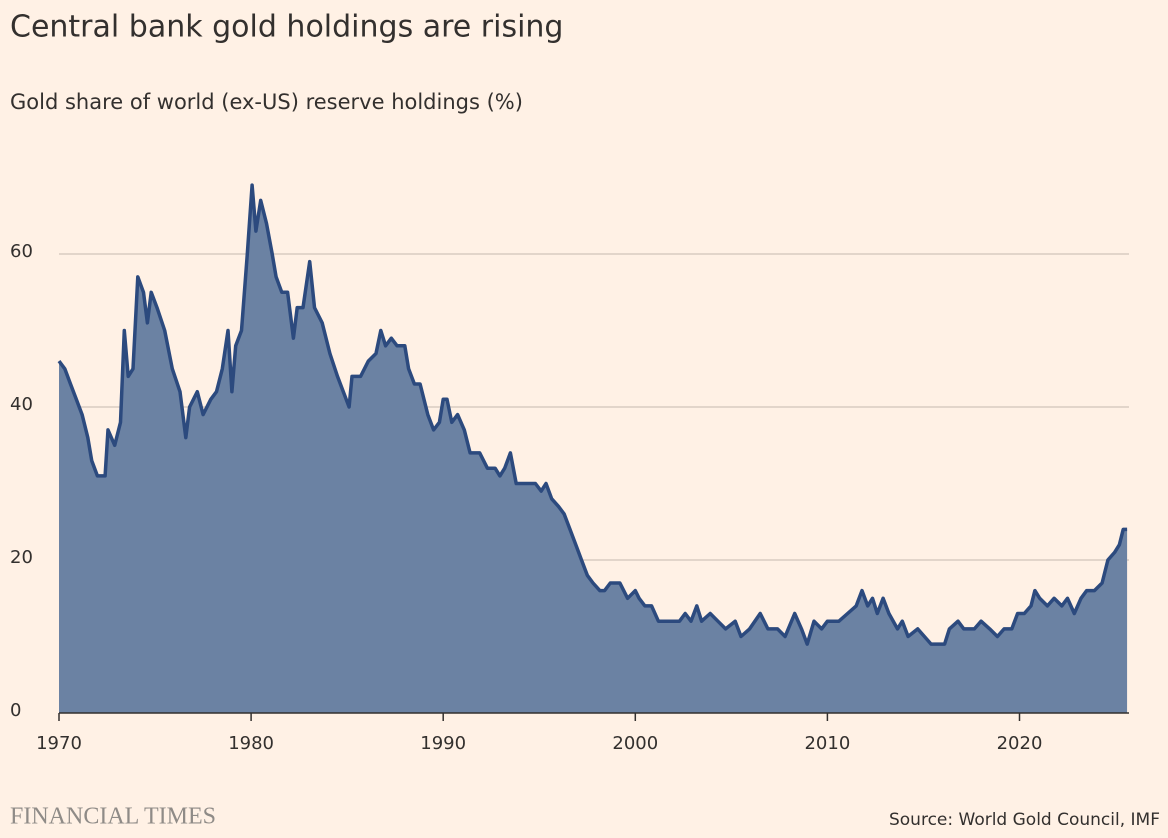 This screenshot has height=838, width=1168. Describe the element at coordinates (286, 27) in the screenshot. I see `chart-title: Central bank gold holdings are rising` at that location.